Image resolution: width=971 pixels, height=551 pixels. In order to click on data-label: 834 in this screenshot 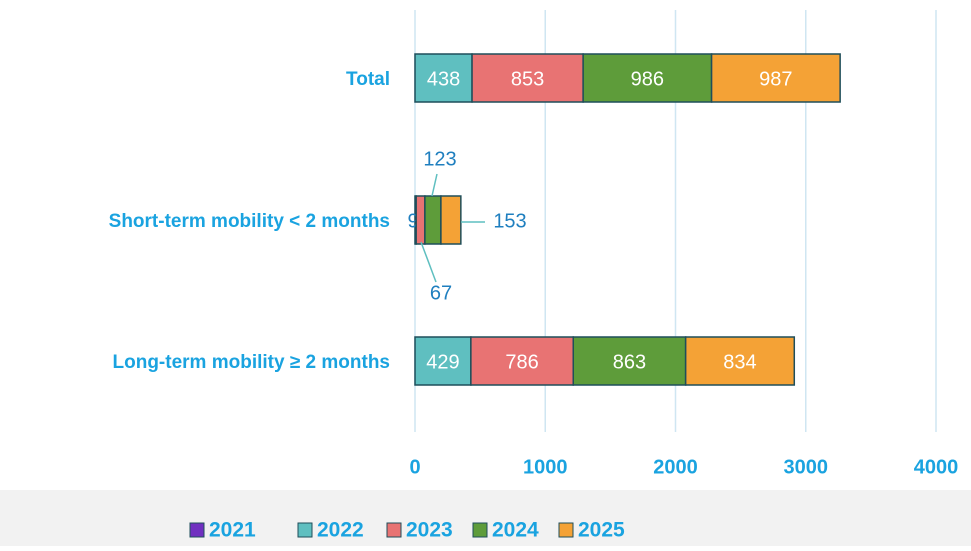, I will do `click(739, 362)`.